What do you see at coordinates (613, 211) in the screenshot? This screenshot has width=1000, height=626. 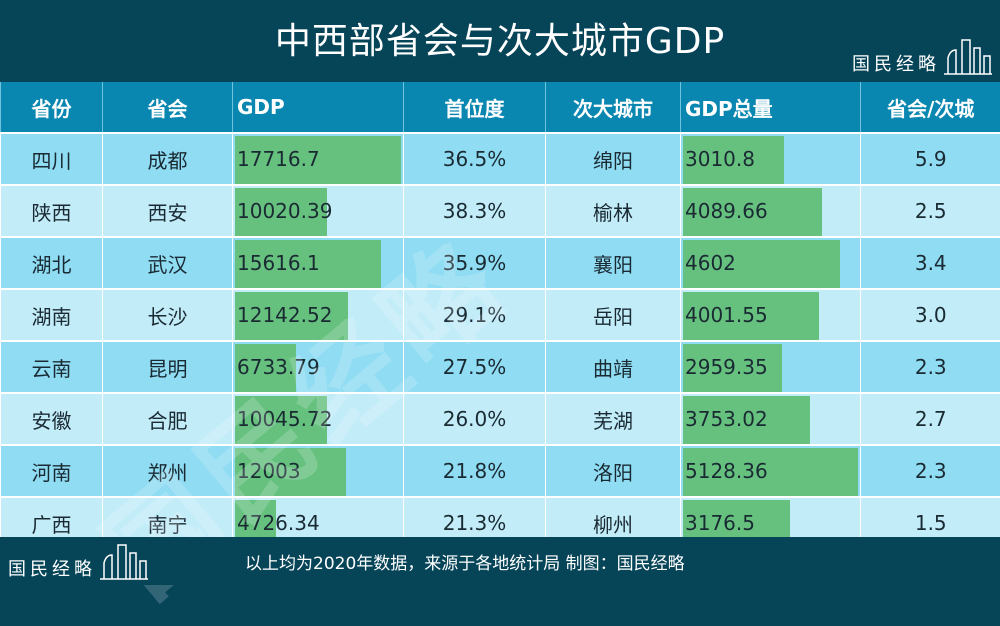 I see `second-city-cell: 榆林` at bounding box center [613, 211].